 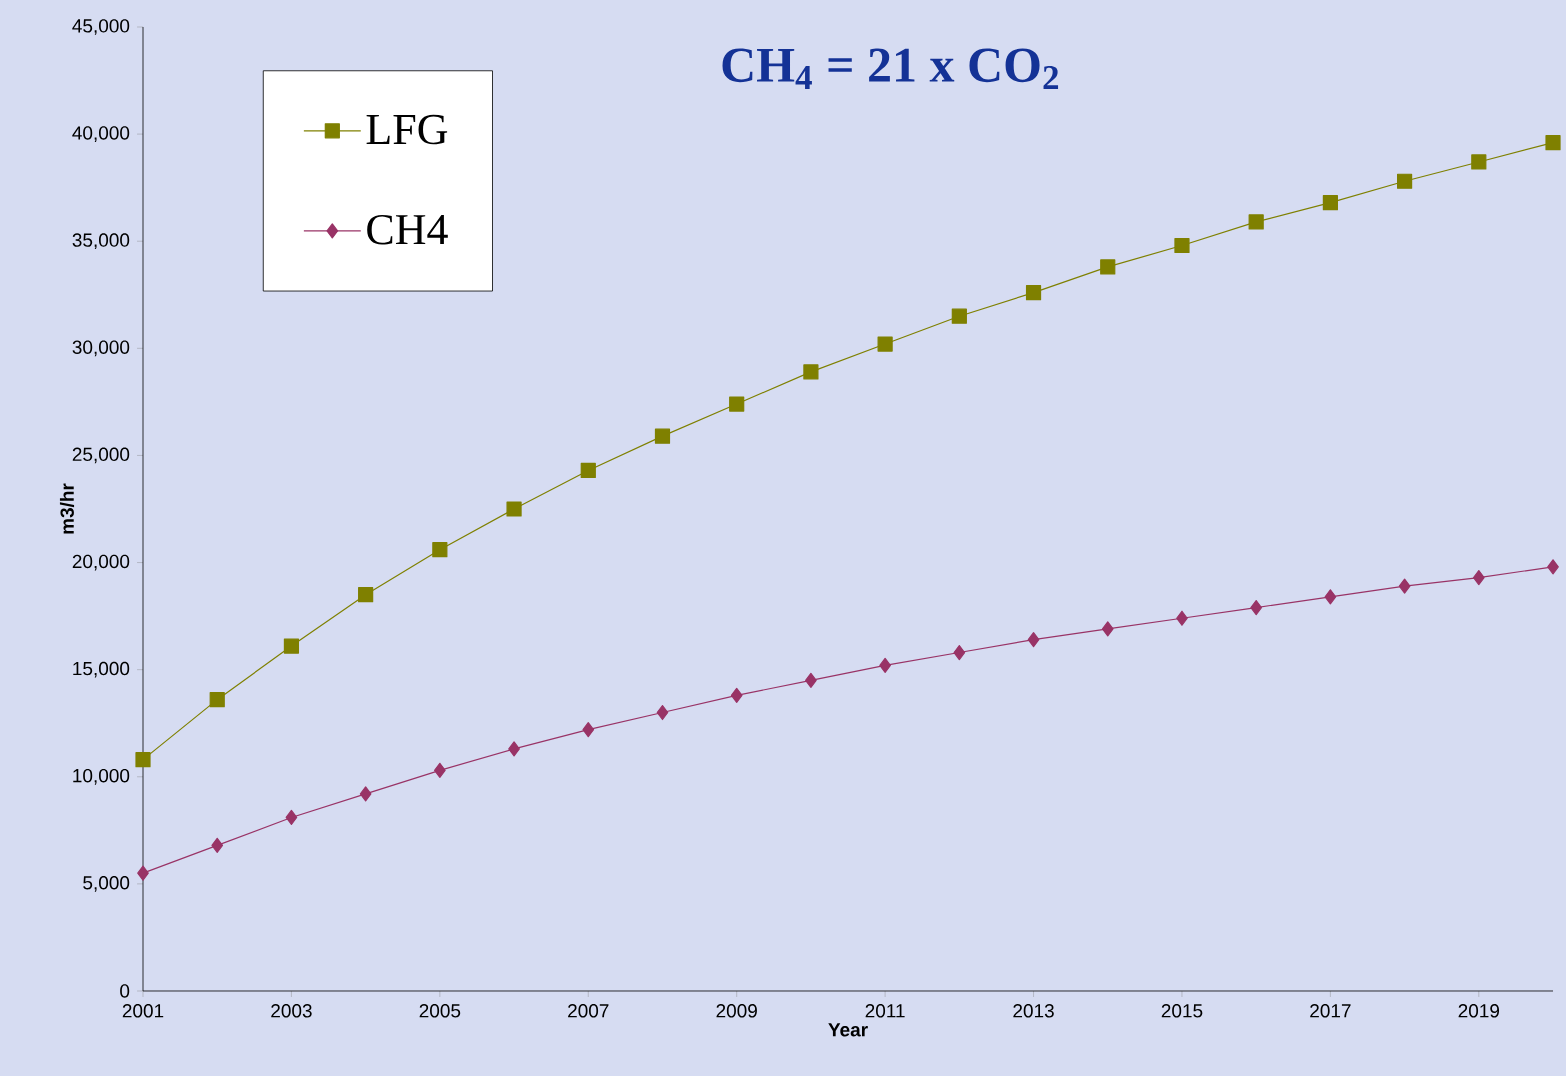 I want to click on legend-label: LFG, so click(x=407, y=129).